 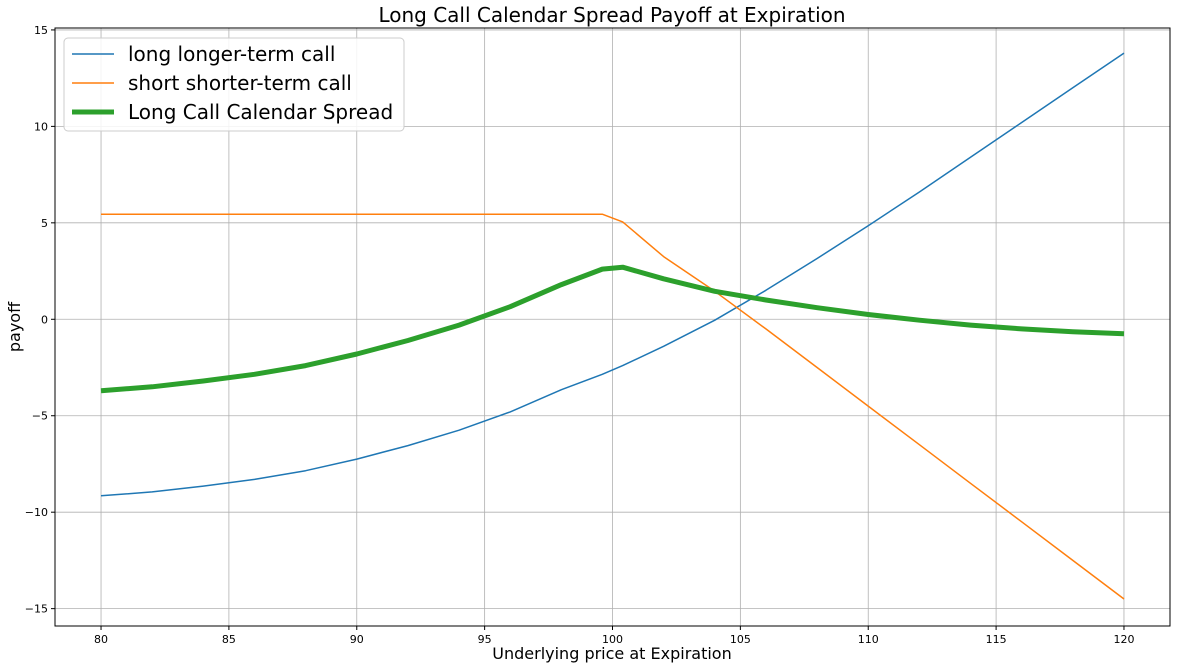 What do you see at coordinates (44, 319) in the screenshot?
I see `y-tick-label: 0` at bounding box center [44, 319].